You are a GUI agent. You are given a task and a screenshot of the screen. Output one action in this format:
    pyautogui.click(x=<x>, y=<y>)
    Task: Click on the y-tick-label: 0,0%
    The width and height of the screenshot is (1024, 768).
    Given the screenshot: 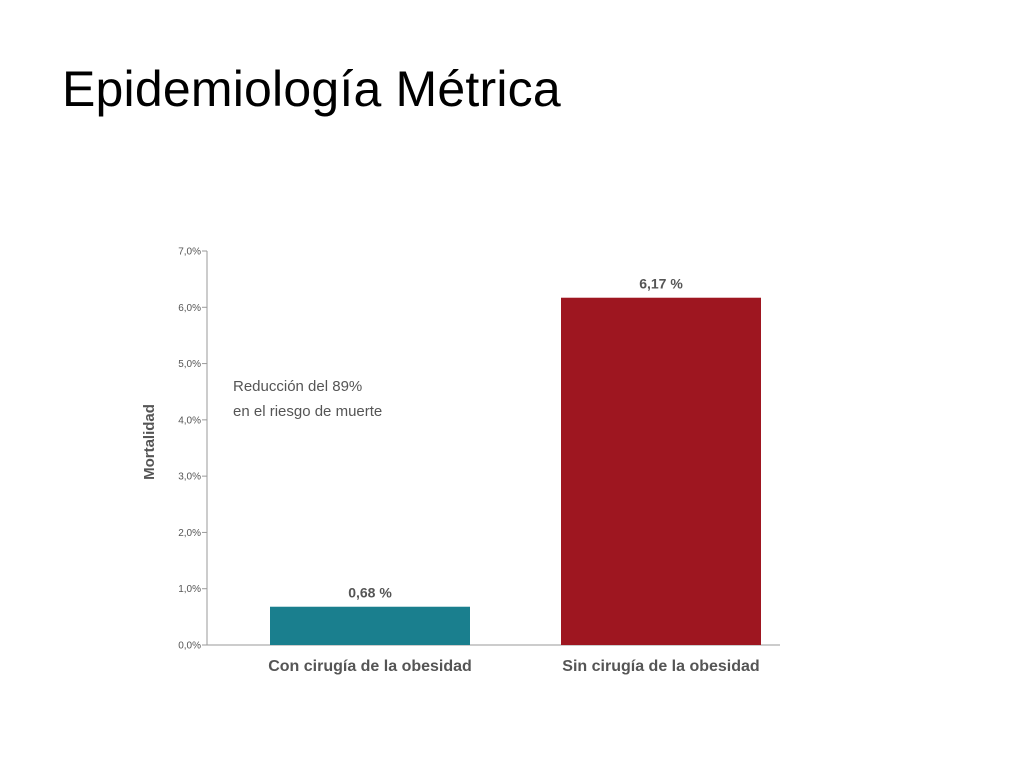 What is the action you would take?
    pyautogui.click(x=189, y=646)
    